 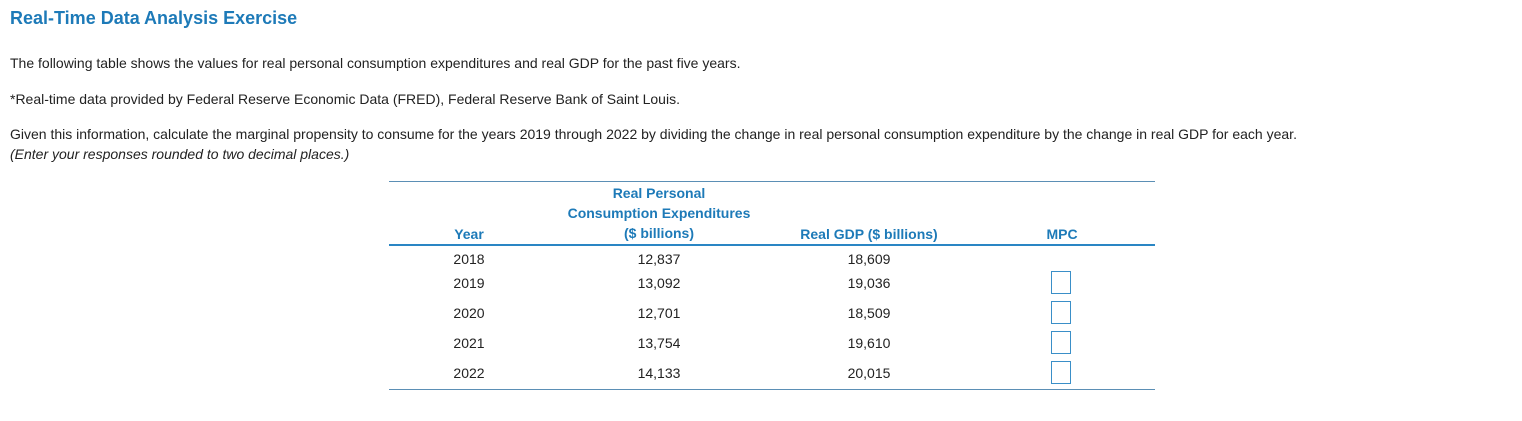 I want to click on header-pce-line2: Consumption Expenditures, so click(x=659, y=213).